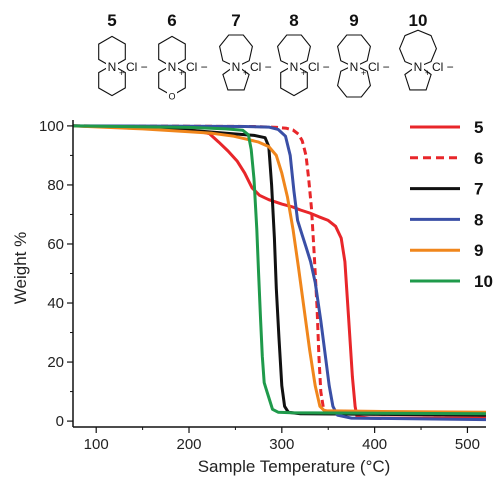 The image size is (495, 480). What do you see at coordinates (96, 444) in the screenshot?
I see `x-tick-label: 100` at bounding box center [96, 444].